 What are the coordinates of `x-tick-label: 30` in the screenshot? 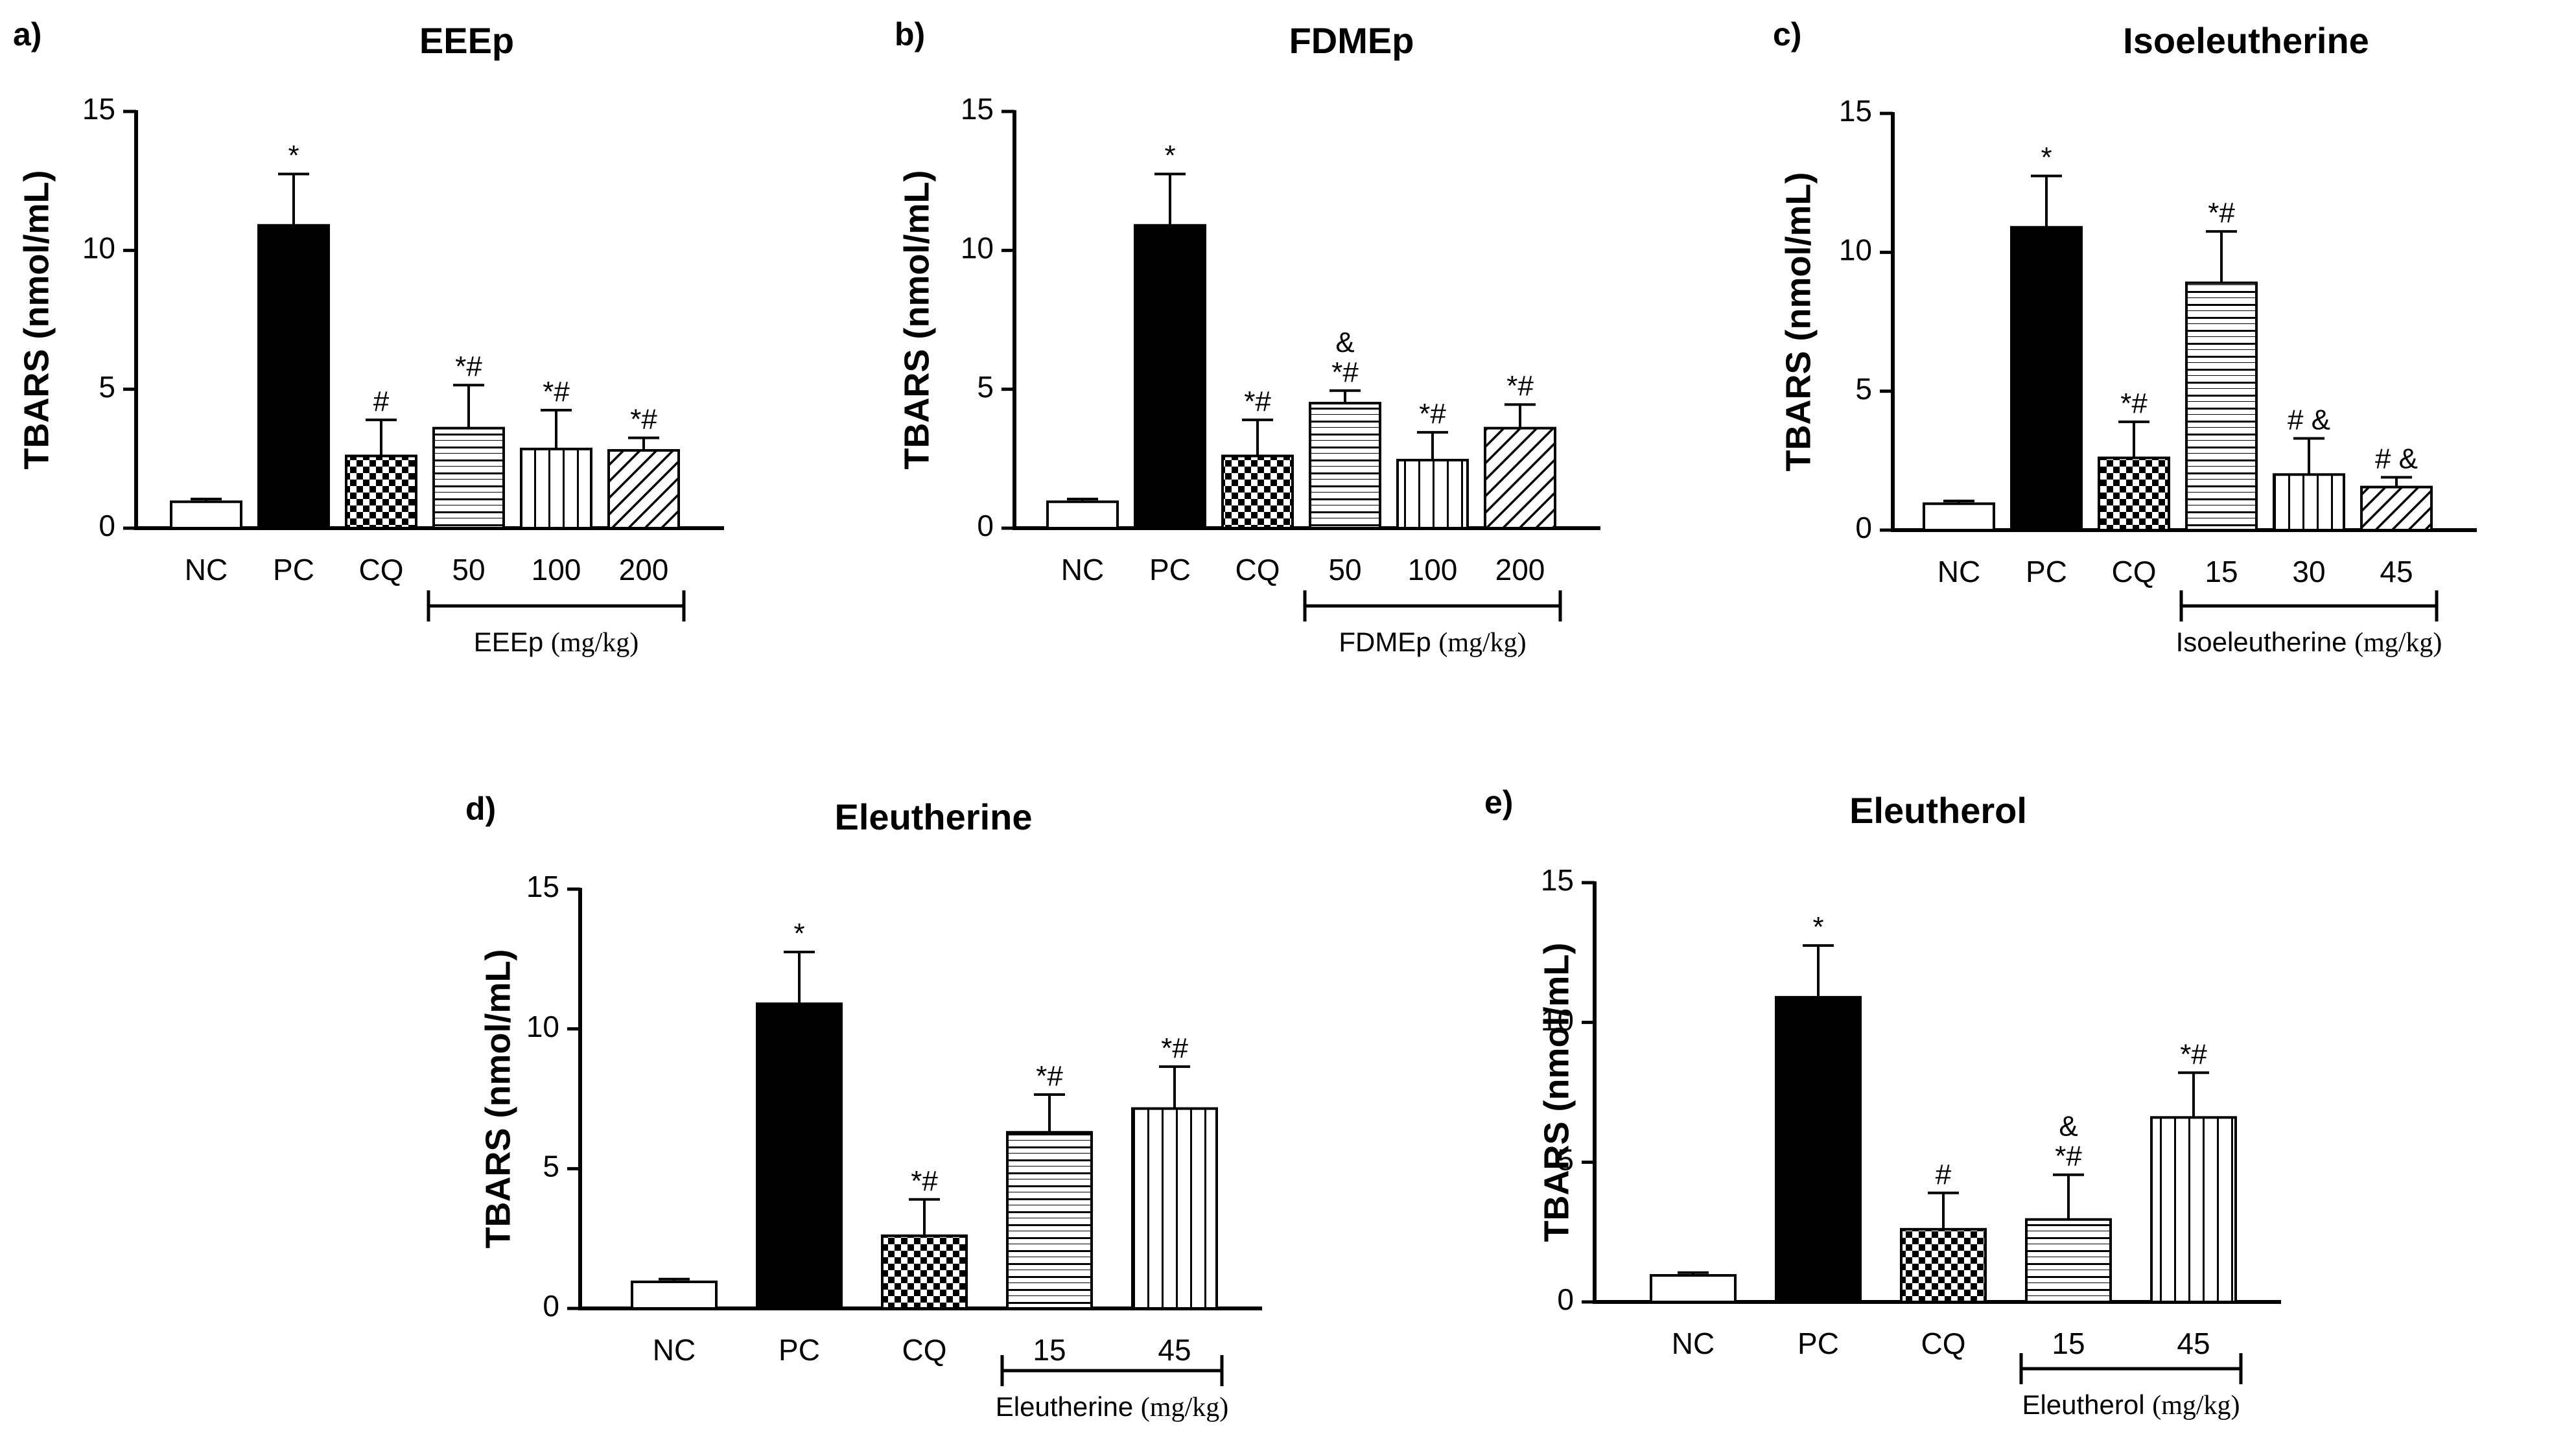 It's located at (2308, 571).